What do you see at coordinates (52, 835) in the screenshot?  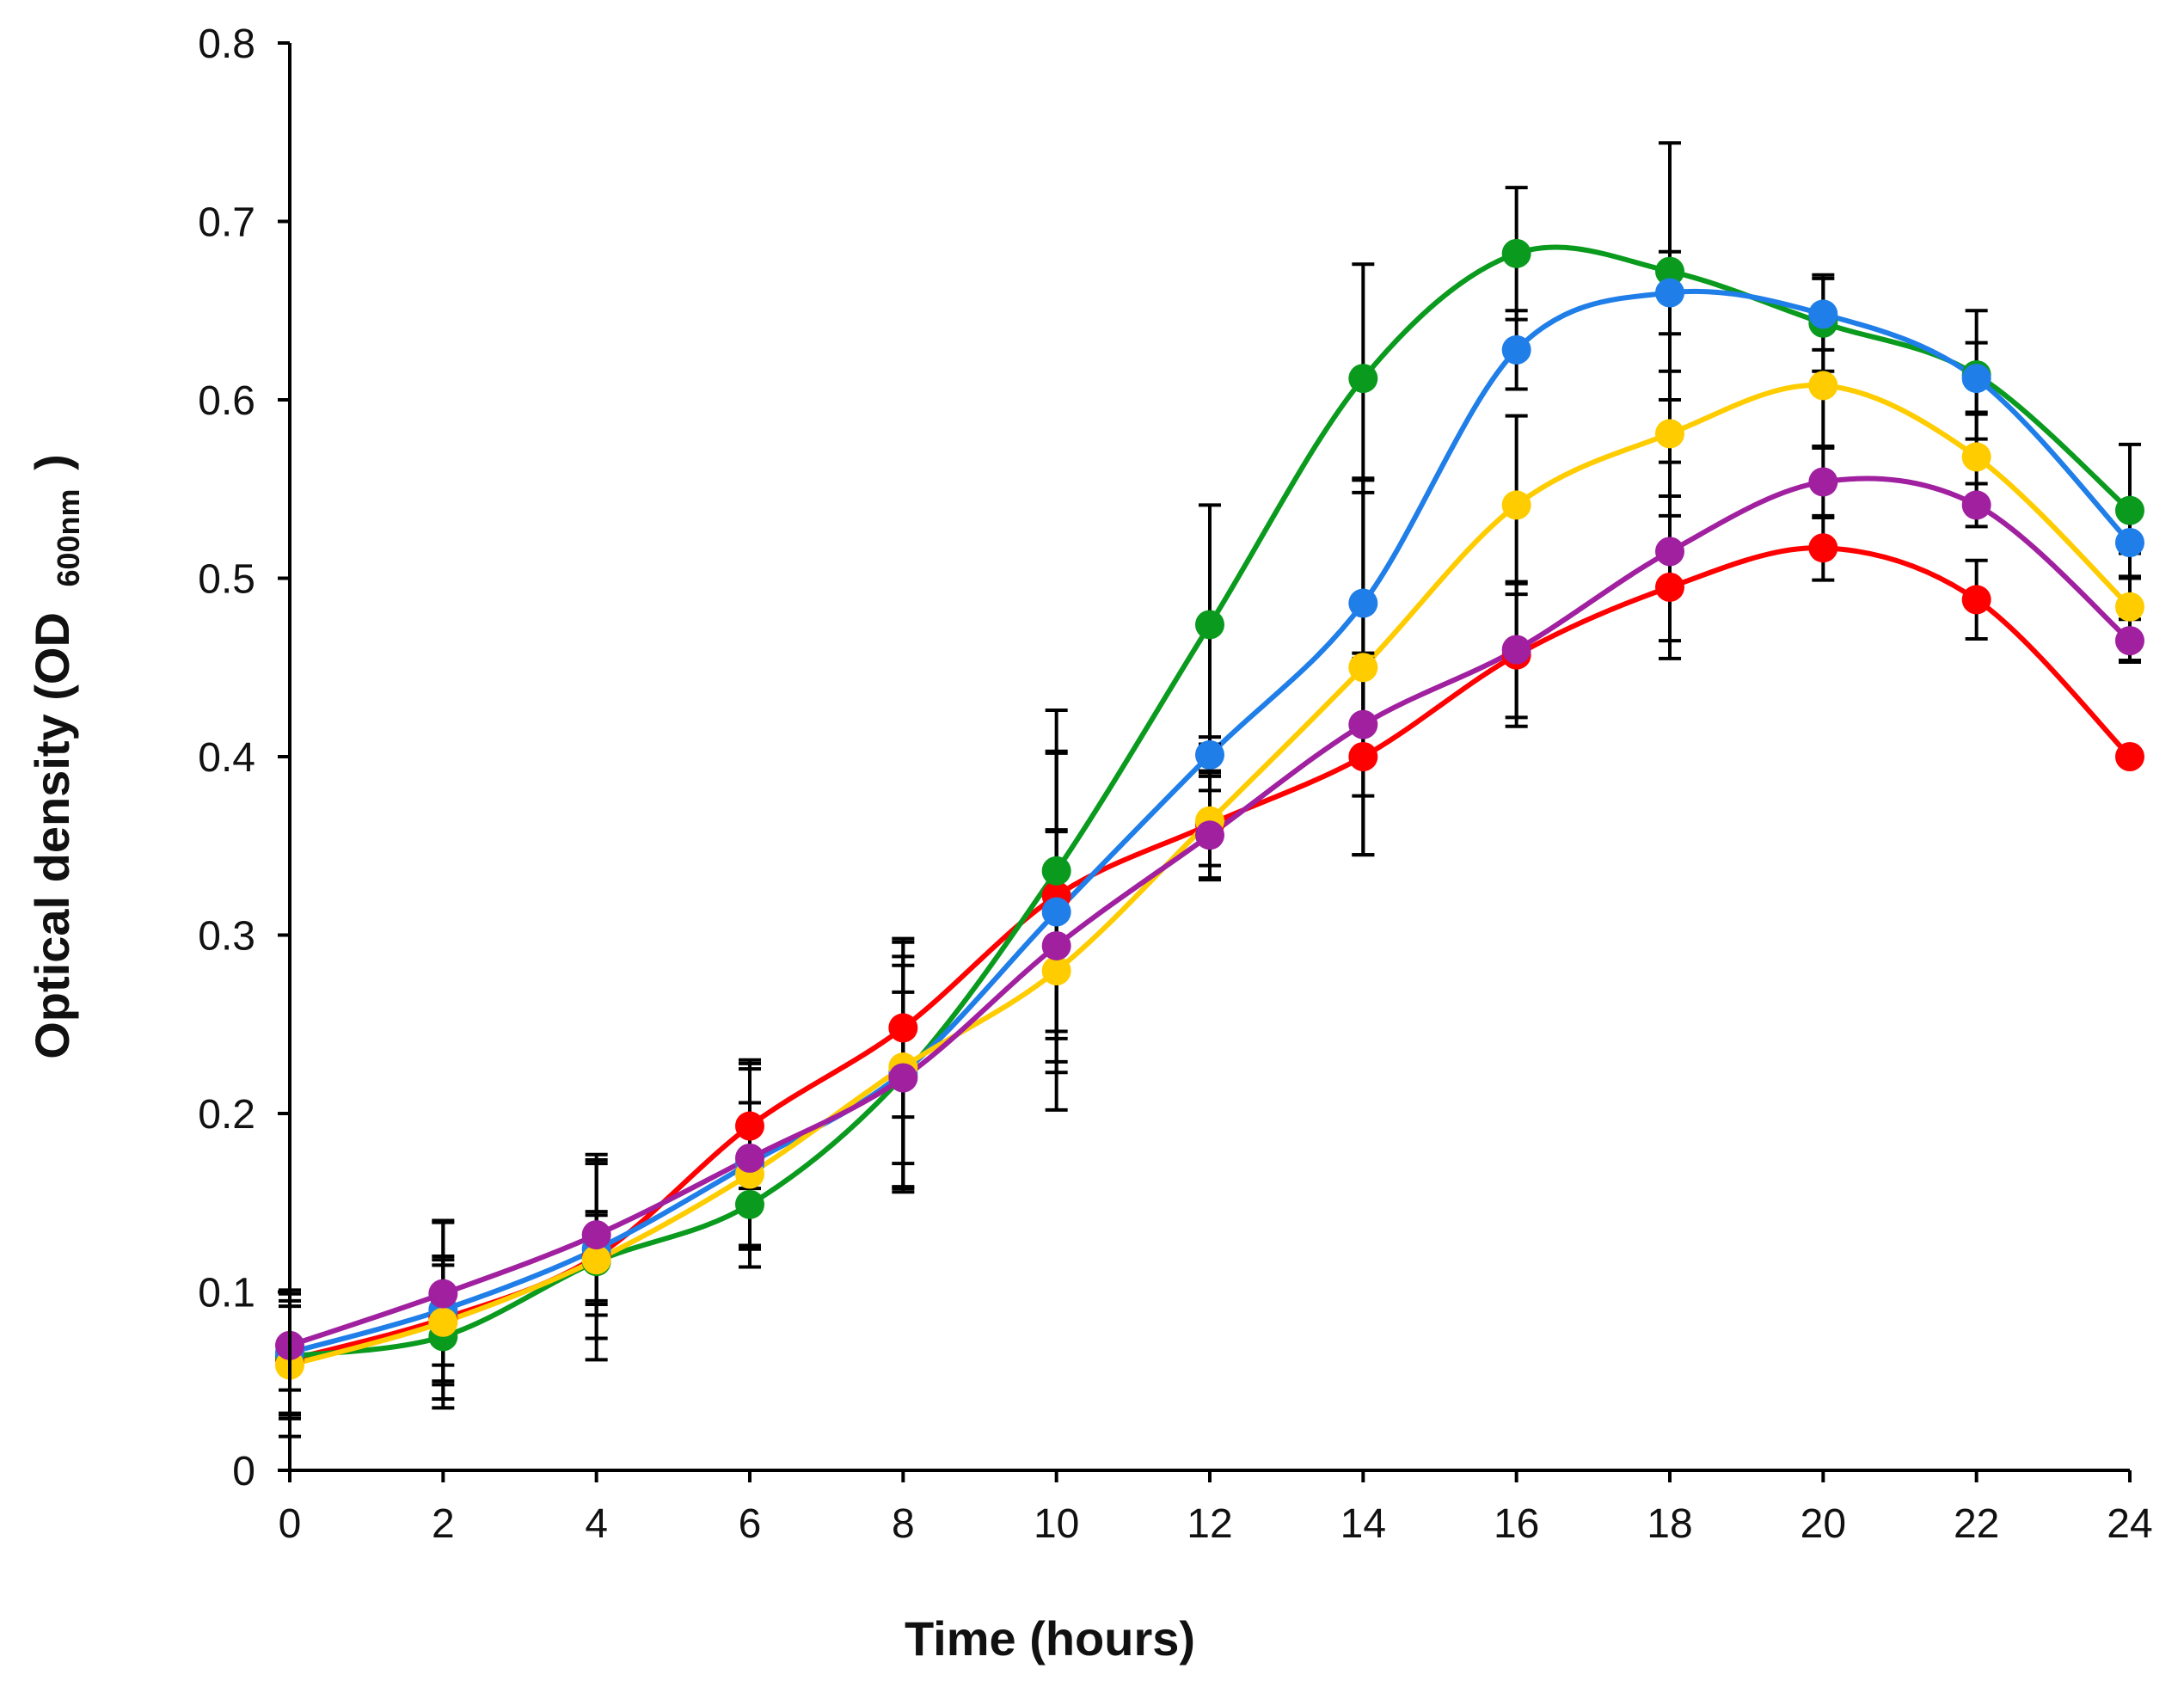 I see `y-axis-title-main: Optical density (OD` at bounding box center [52, 835].